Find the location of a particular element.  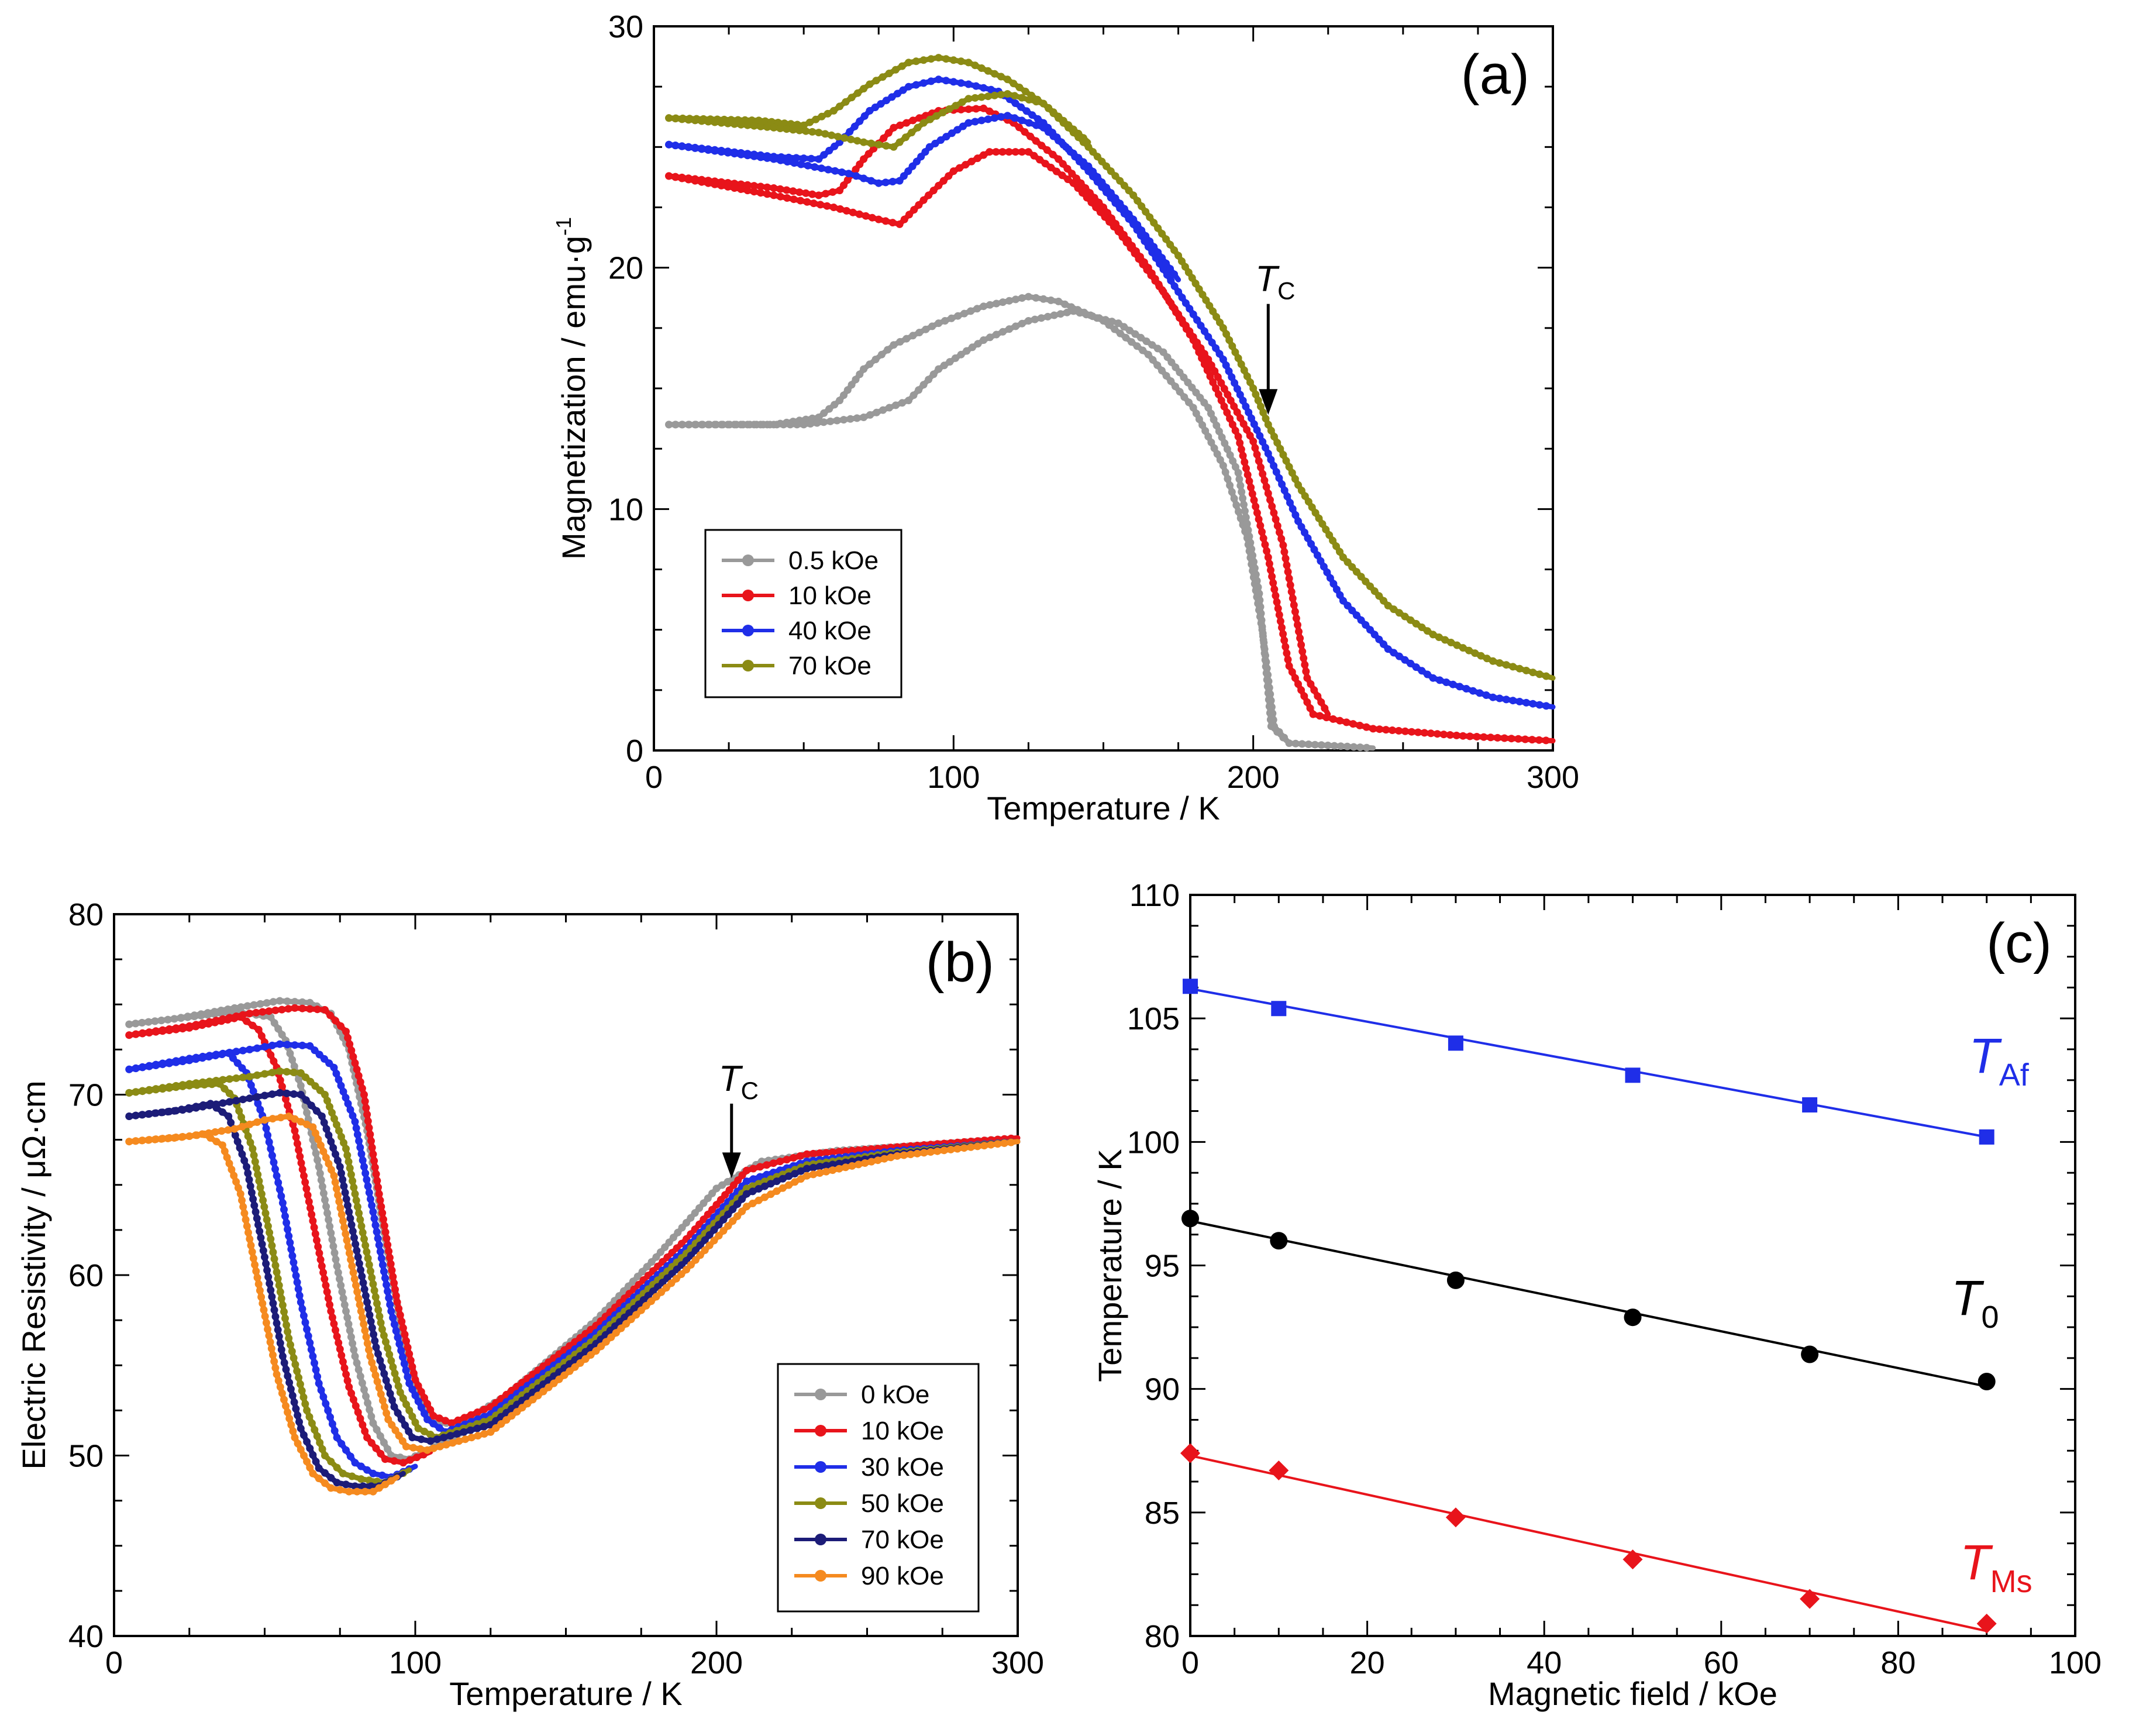

x-tick-label: 0 is located at coordinates (1190, 1662).